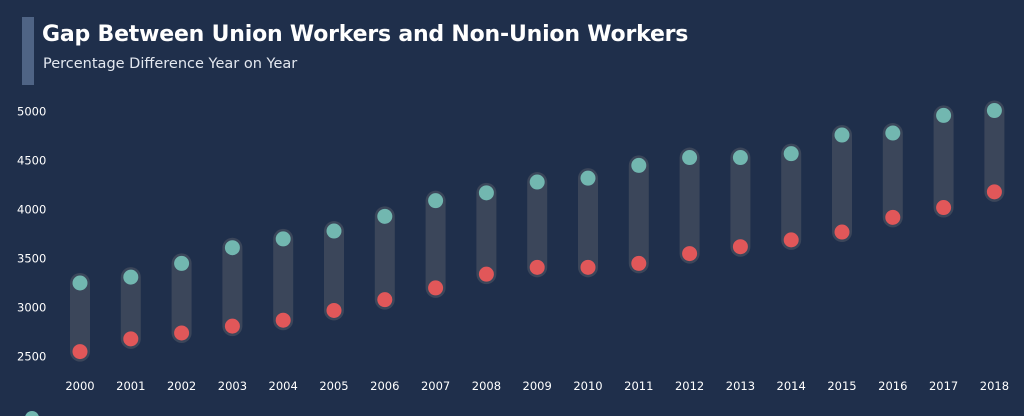 The height and width of the screenshot is (416, 1024). What do you see at coordinates (31, 161) in the screenshot?
I see `y-tick-label: 4500` at bounding box center [31, 161].